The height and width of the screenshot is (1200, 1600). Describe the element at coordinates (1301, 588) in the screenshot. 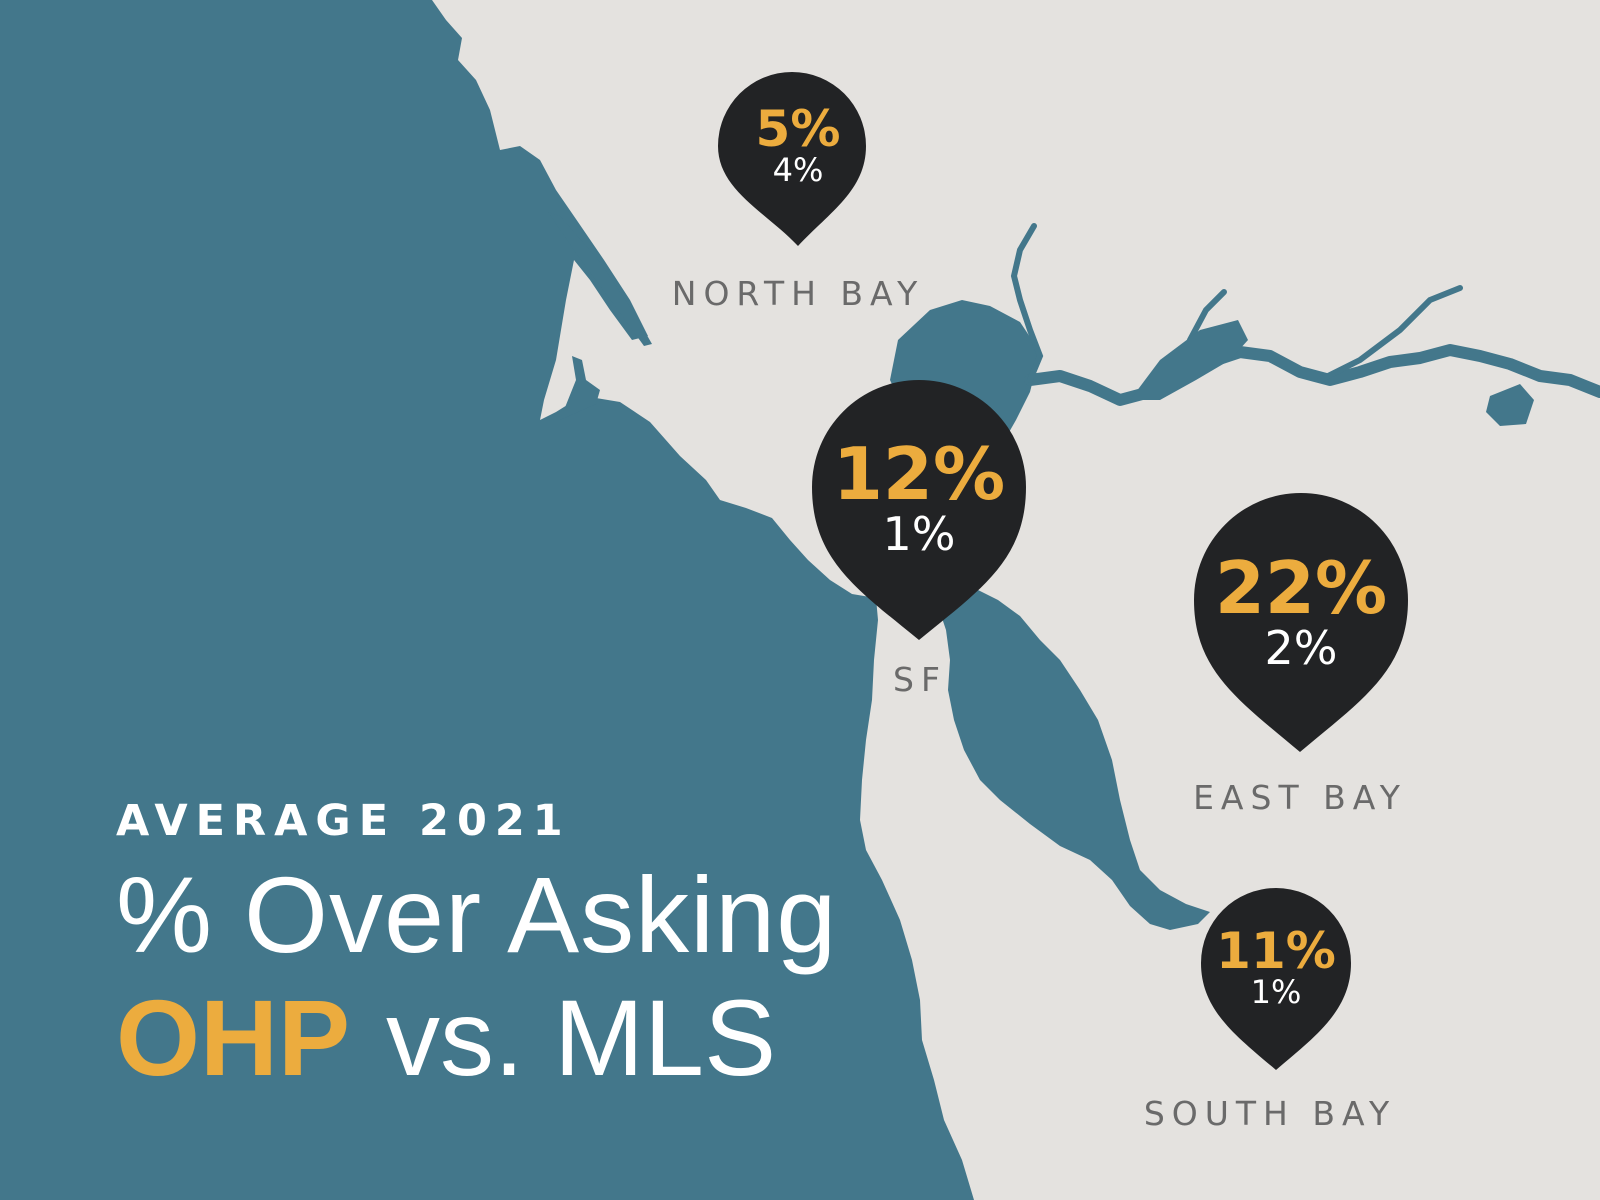

I see `ohp-value: 22%` at that location.